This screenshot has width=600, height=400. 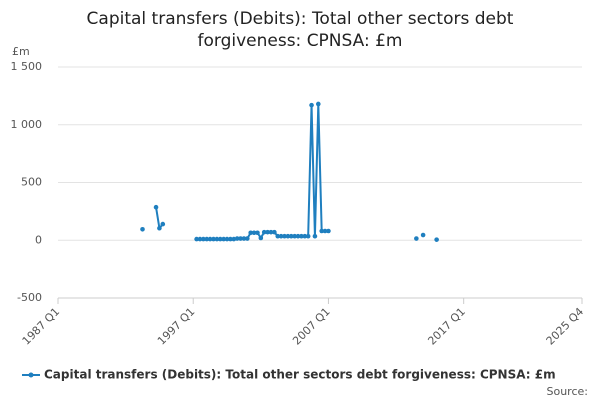 What do you see at coordinates (27, 124) in the screenshot?
I see `y-tick-label: 1 000` at bounding box center [27, 124].